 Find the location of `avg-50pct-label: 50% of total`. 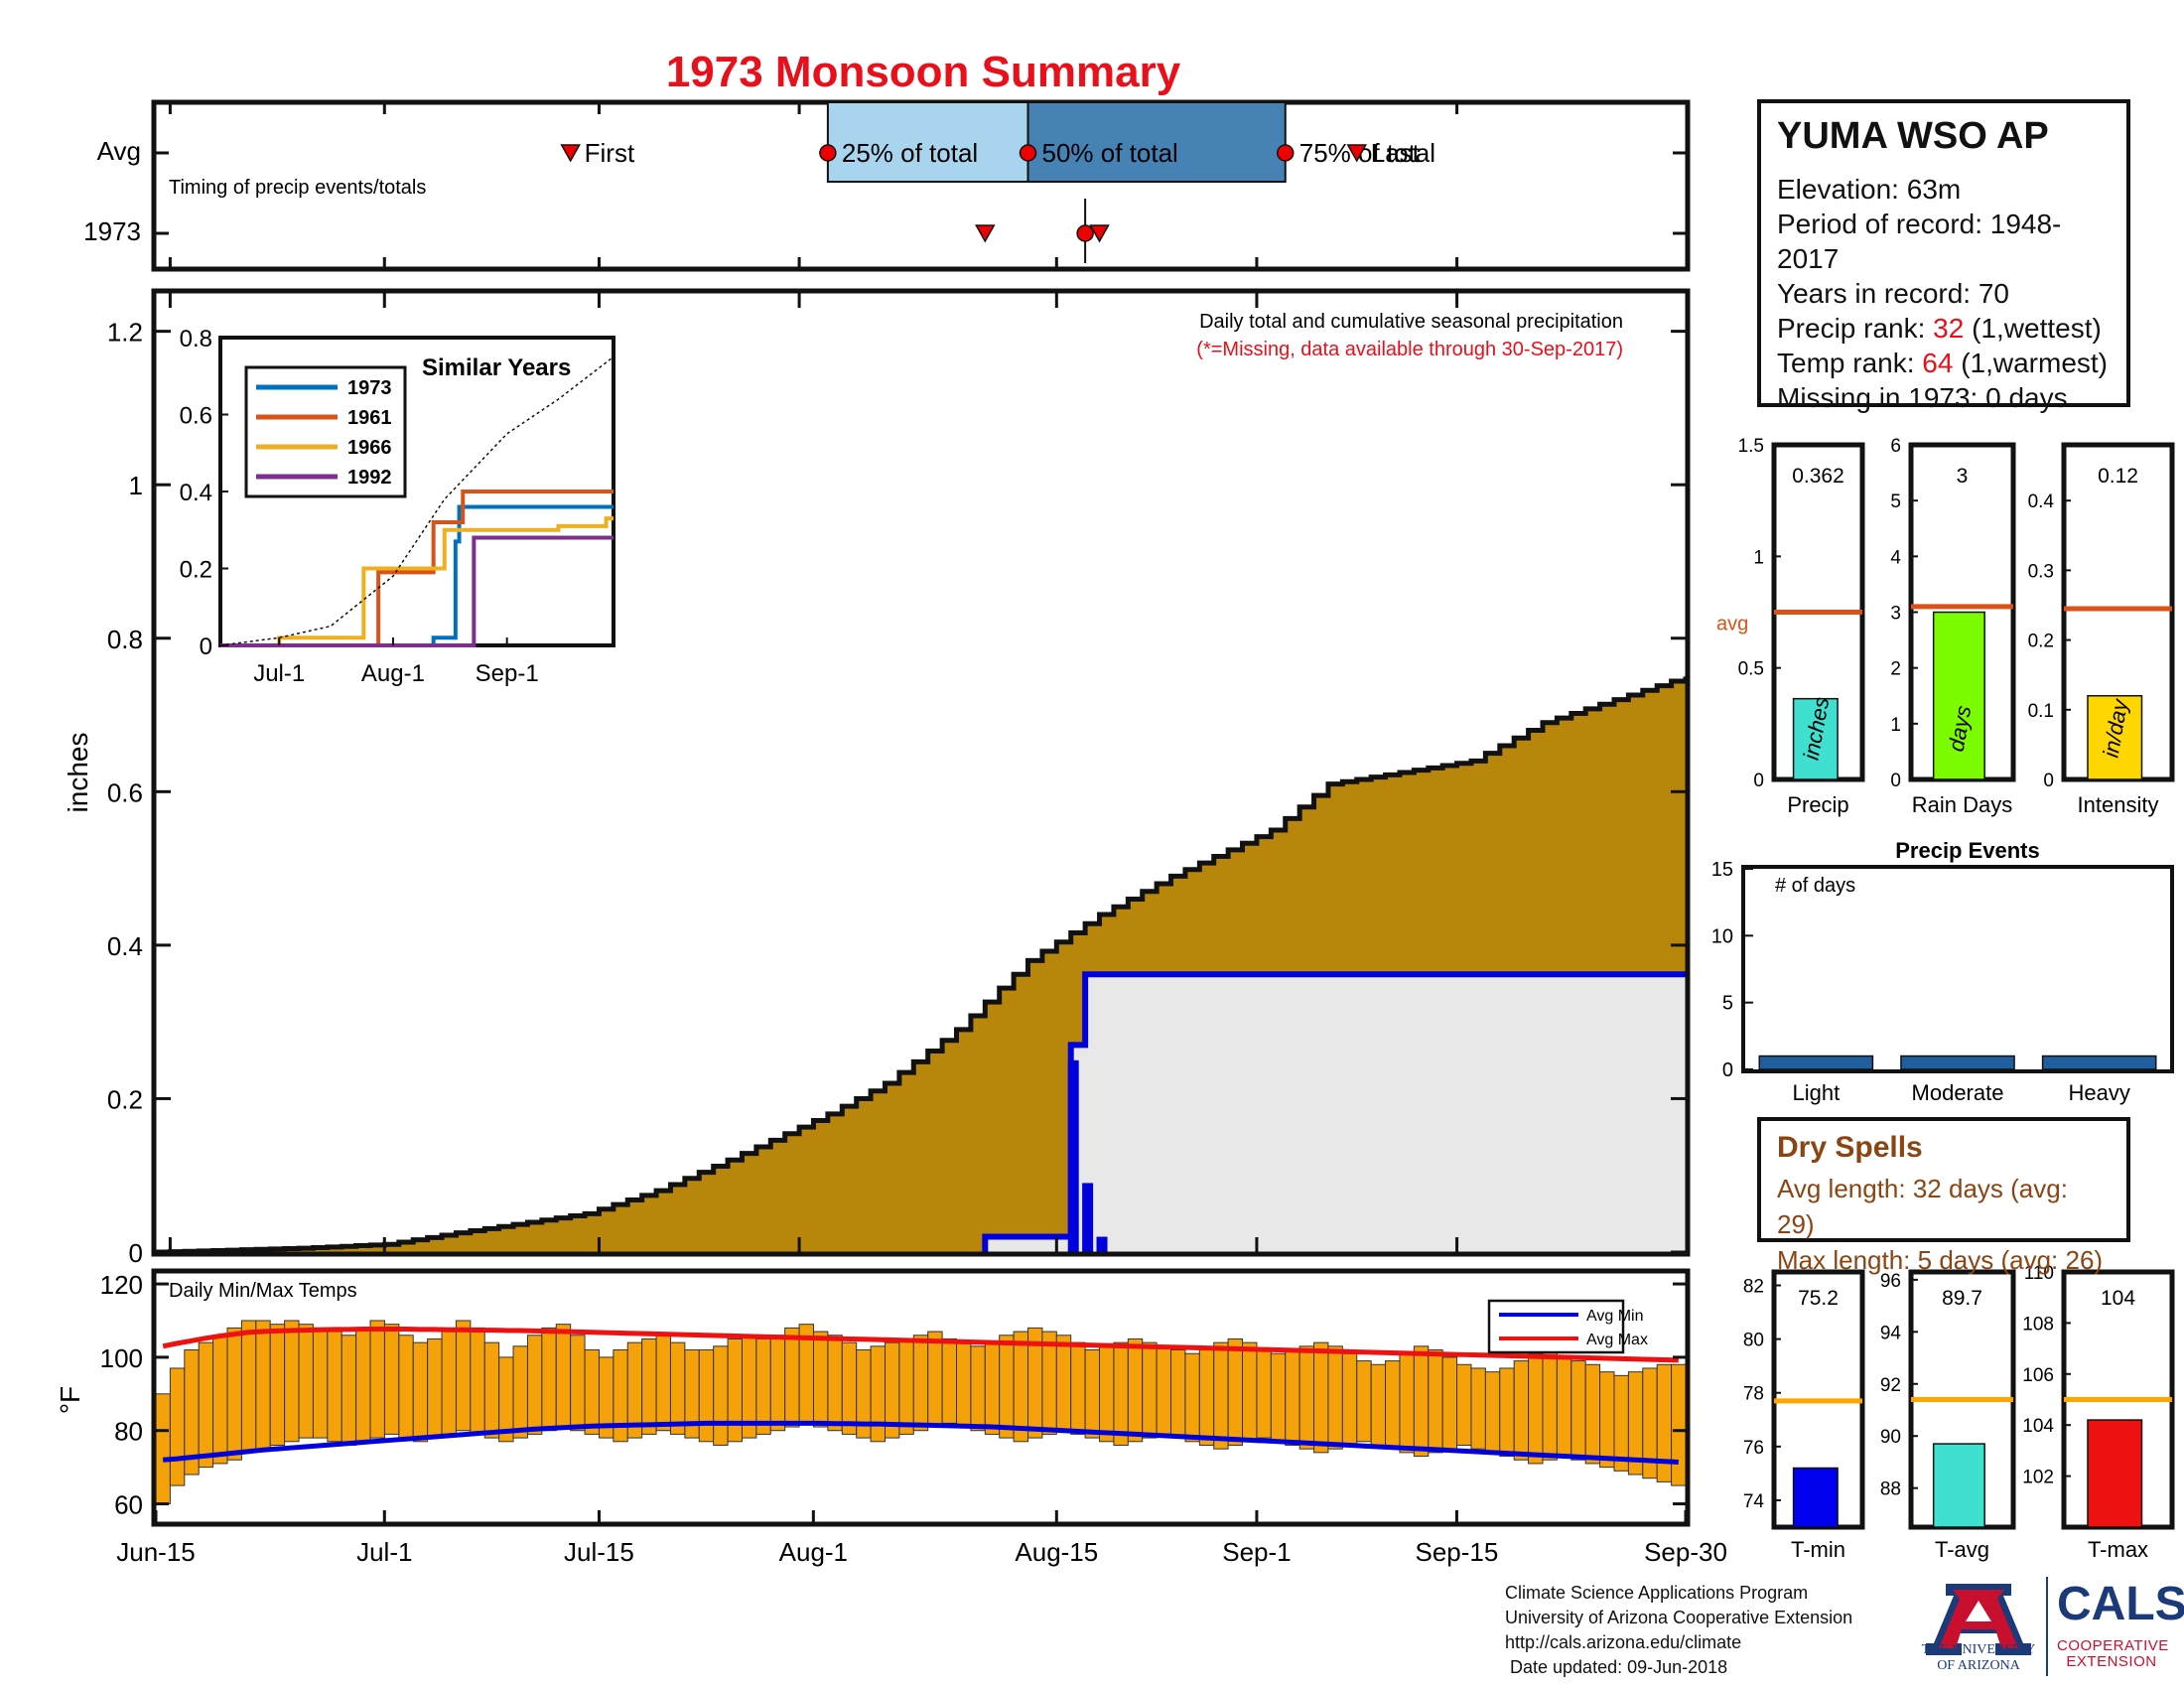

avg-50pct-label: 50% of total is located at coordinates (1110, 153).